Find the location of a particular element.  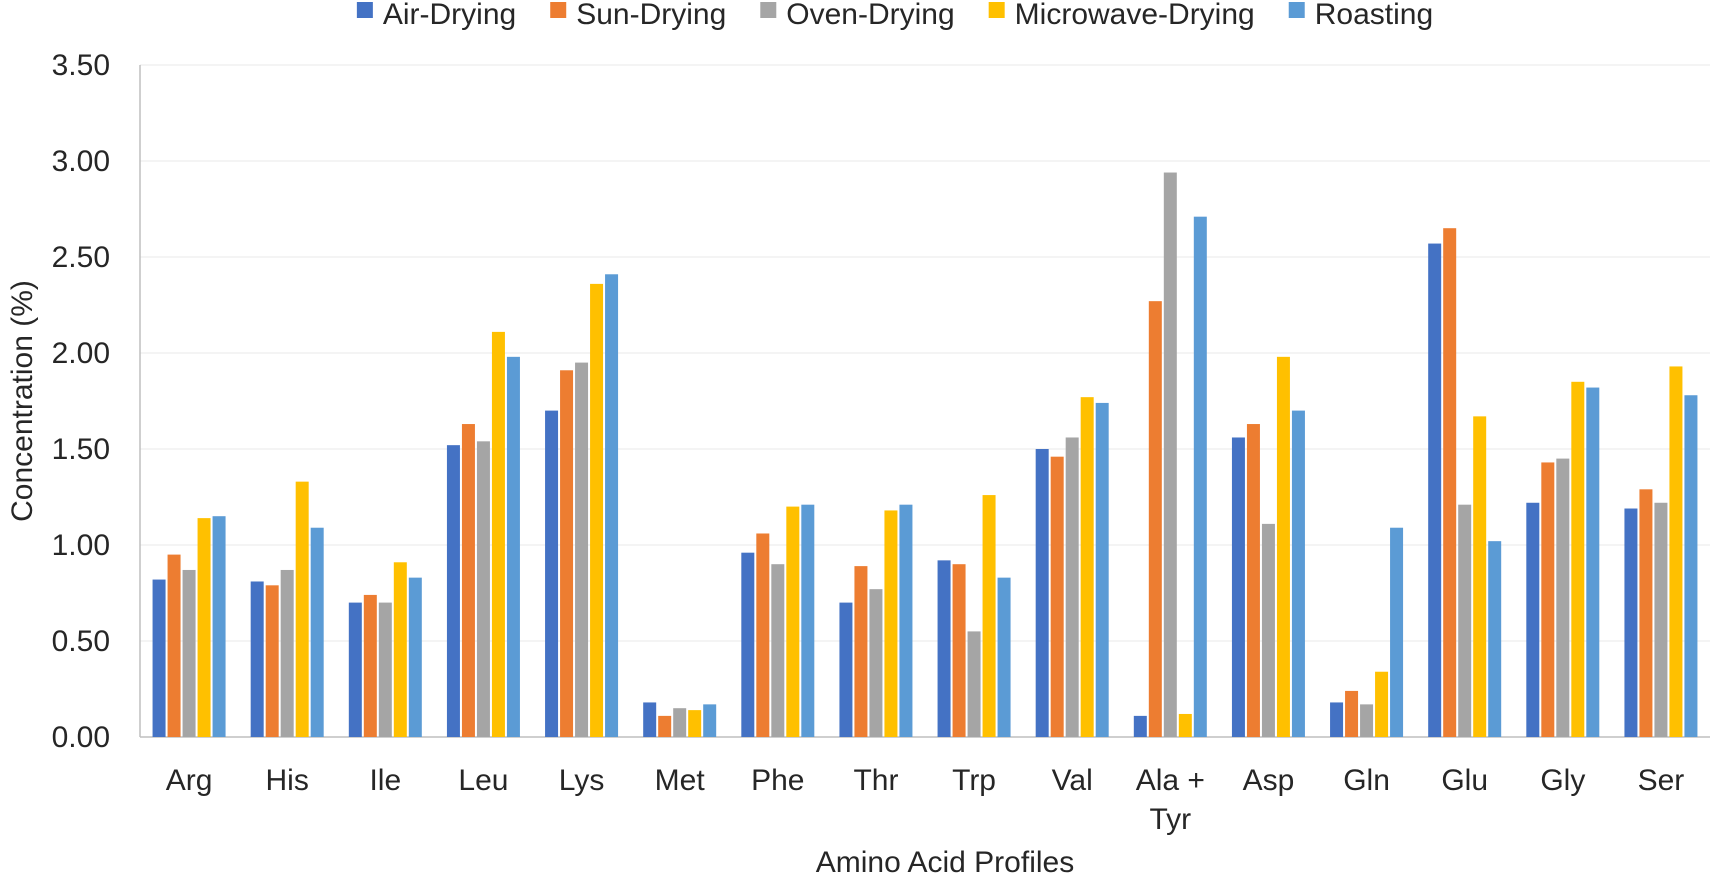

y-tick-label: 3.50 is located at coordinates (81, 65).